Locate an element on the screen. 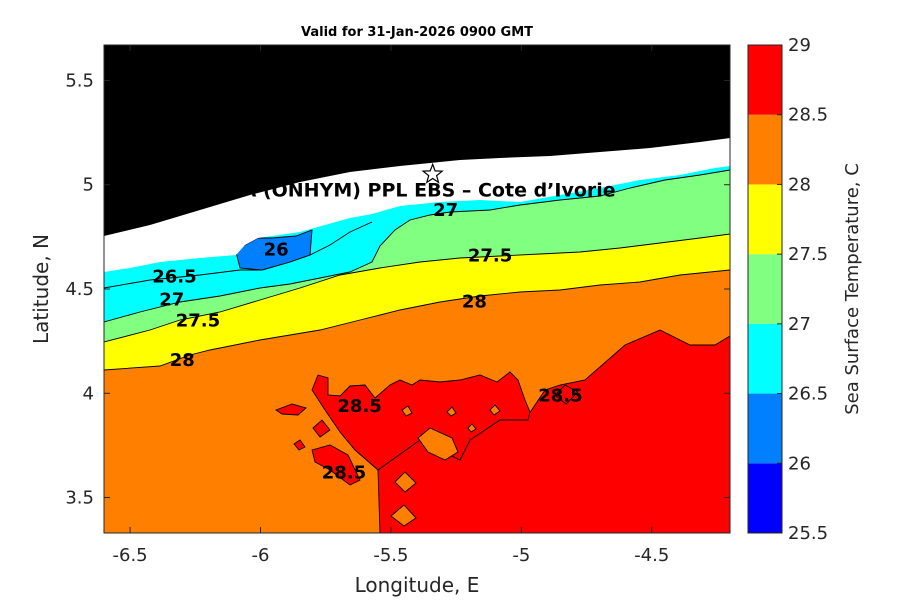  x-tick-label: -5 is located at coordinates (521, 555).